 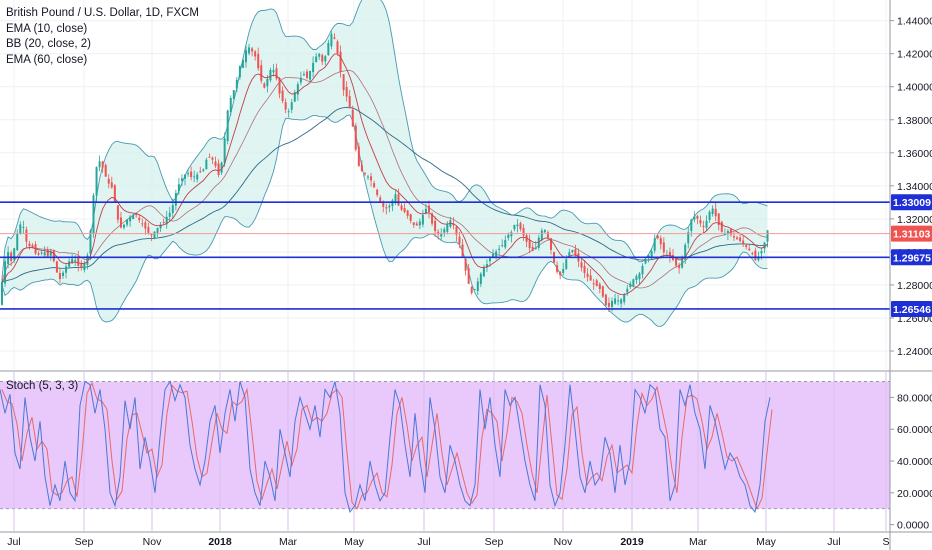 I want to click on price-tick-label: 1.38000, so click(x=914, y=121).